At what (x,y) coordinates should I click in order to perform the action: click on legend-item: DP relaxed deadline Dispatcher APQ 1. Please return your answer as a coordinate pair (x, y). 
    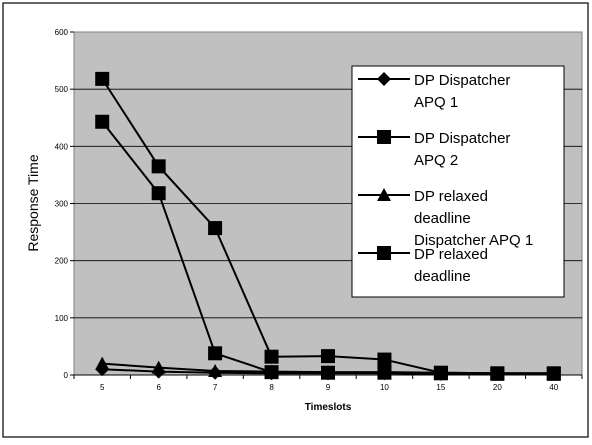
    Looking at the image, I should click on (445, 218).